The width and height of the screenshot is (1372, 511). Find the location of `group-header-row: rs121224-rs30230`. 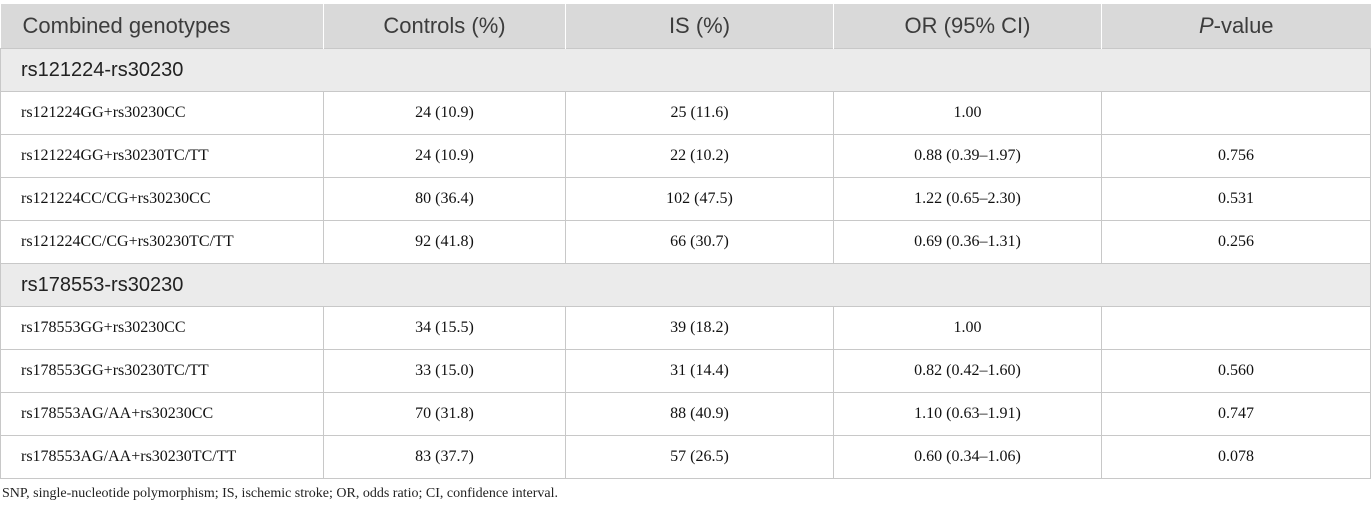

group-header-row: rs121224-rs30230 is located at coordinates (685, 70).